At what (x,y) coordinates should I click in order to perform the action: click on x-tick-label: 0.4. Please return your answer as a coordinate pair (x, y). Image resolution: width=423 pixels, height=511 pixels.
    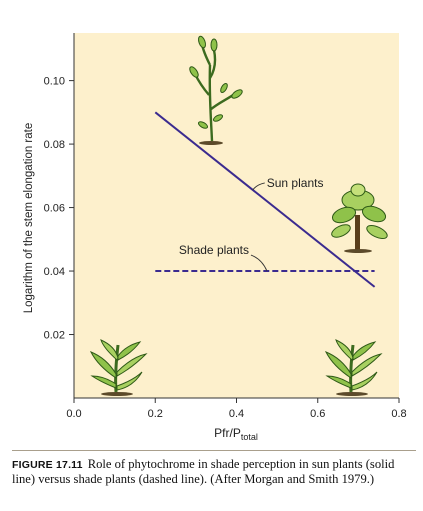
    Looking at the image, I should click on (236, 414).